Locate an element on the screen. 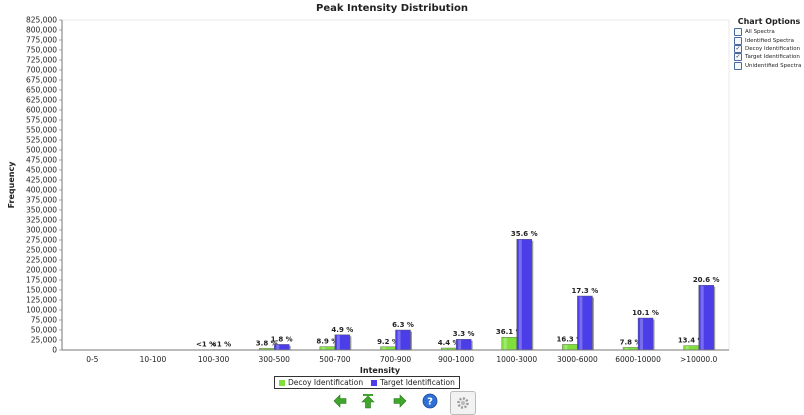  y-tick-label: 825,000 is located at coordinates (41, 20).